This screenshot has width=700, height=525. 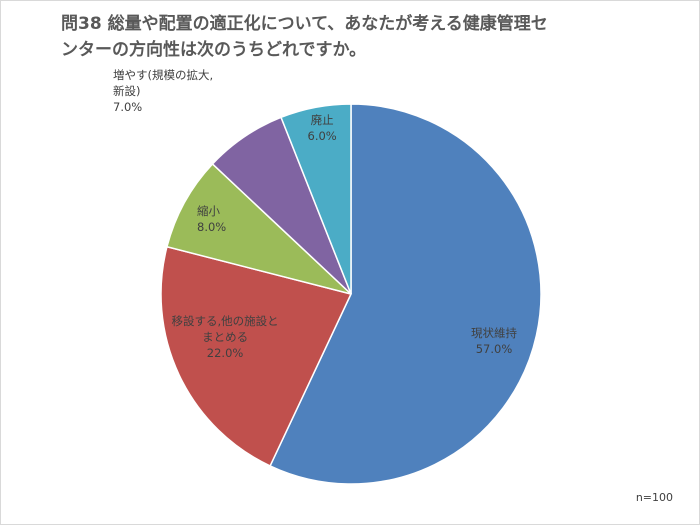 I want to click on slice-label-text: まとめる, so click(x=225, y=337).